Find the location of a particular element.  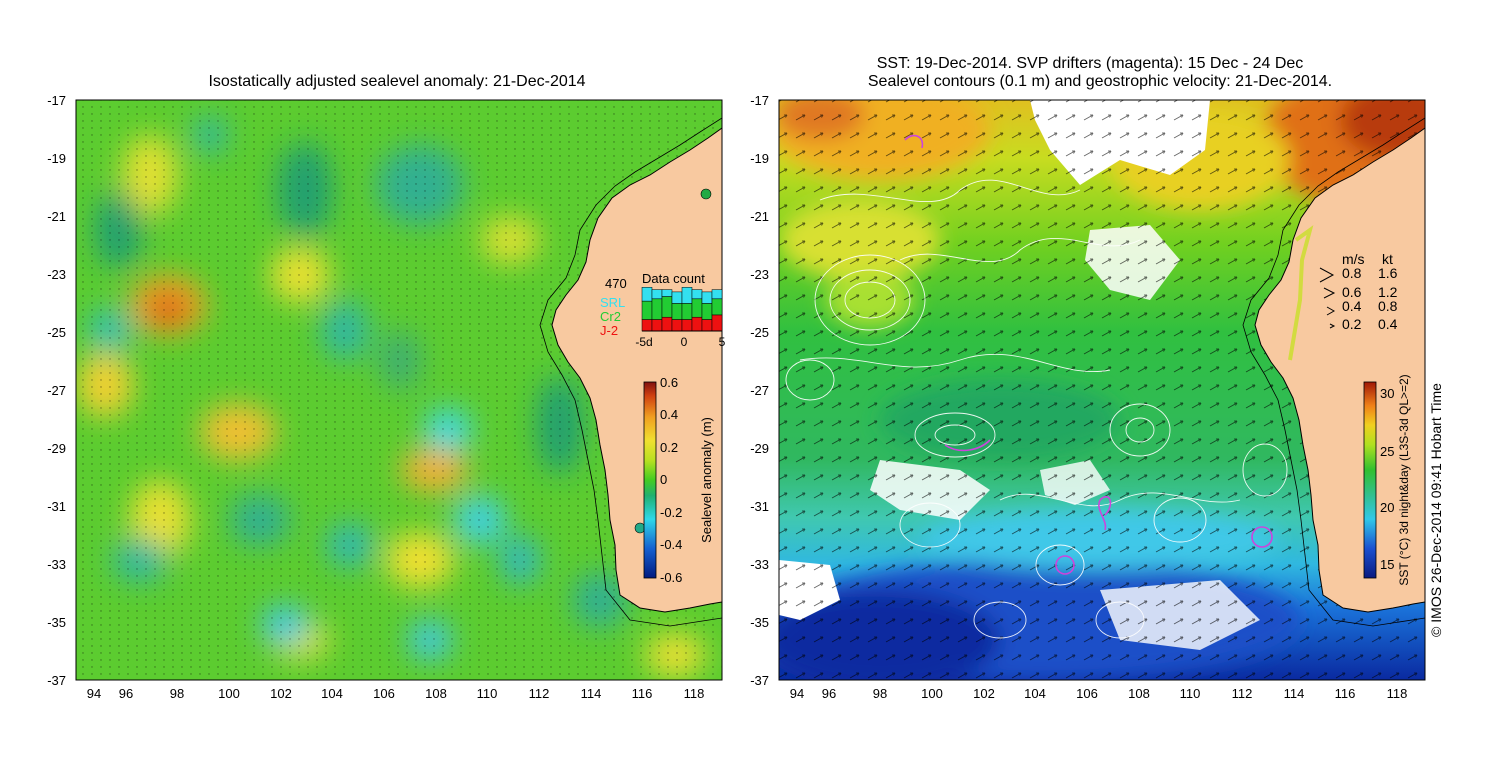

data-count-inset: Data count 470 SRL Cr2 J-2 -5d 0 5 is located at coordinates (663, 310).